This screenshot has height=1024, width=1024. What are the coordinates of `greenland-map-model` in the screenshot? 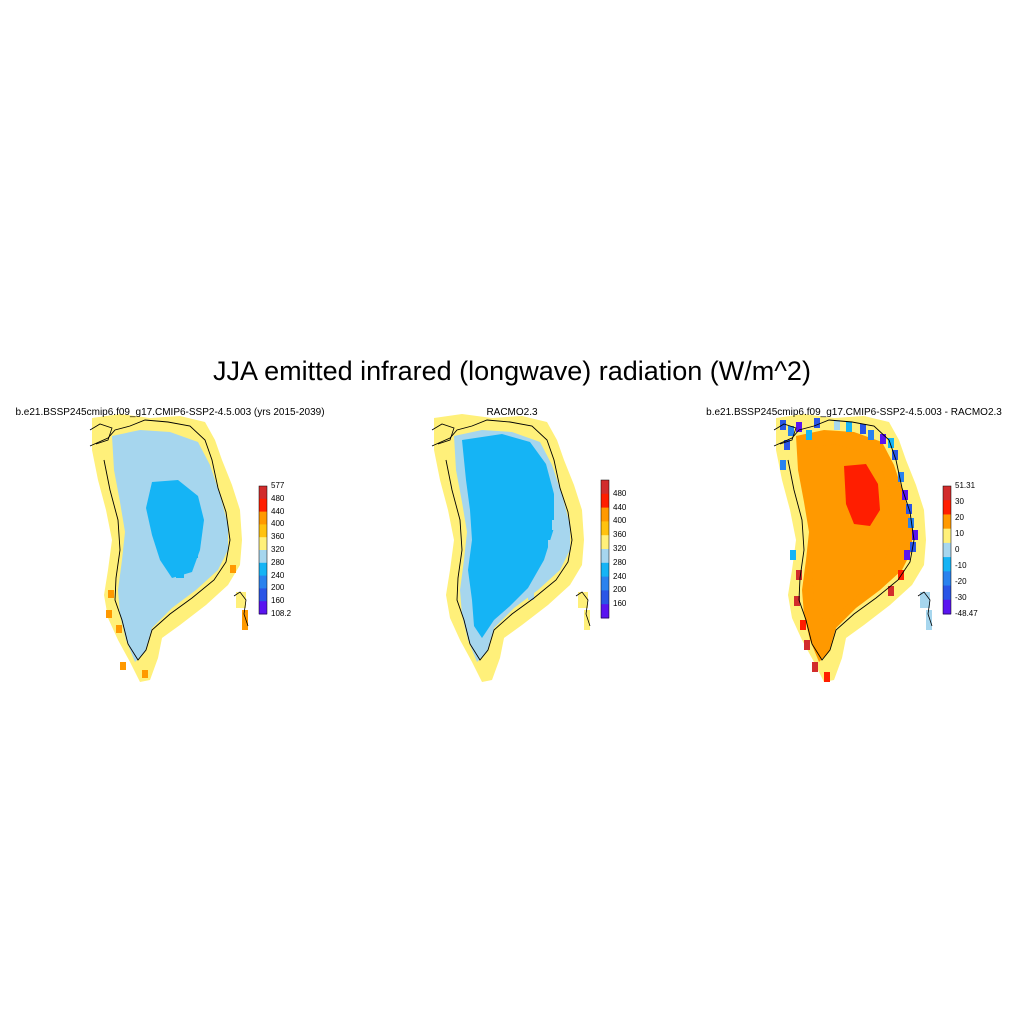 It's located at (178, 548).